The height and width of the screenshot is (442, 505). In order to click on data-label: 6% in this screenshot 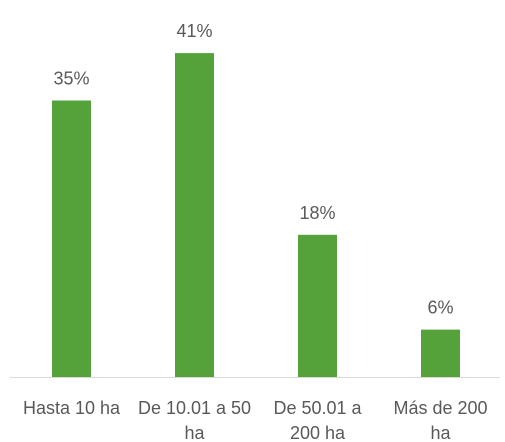, I will do `click(440, 308)`.